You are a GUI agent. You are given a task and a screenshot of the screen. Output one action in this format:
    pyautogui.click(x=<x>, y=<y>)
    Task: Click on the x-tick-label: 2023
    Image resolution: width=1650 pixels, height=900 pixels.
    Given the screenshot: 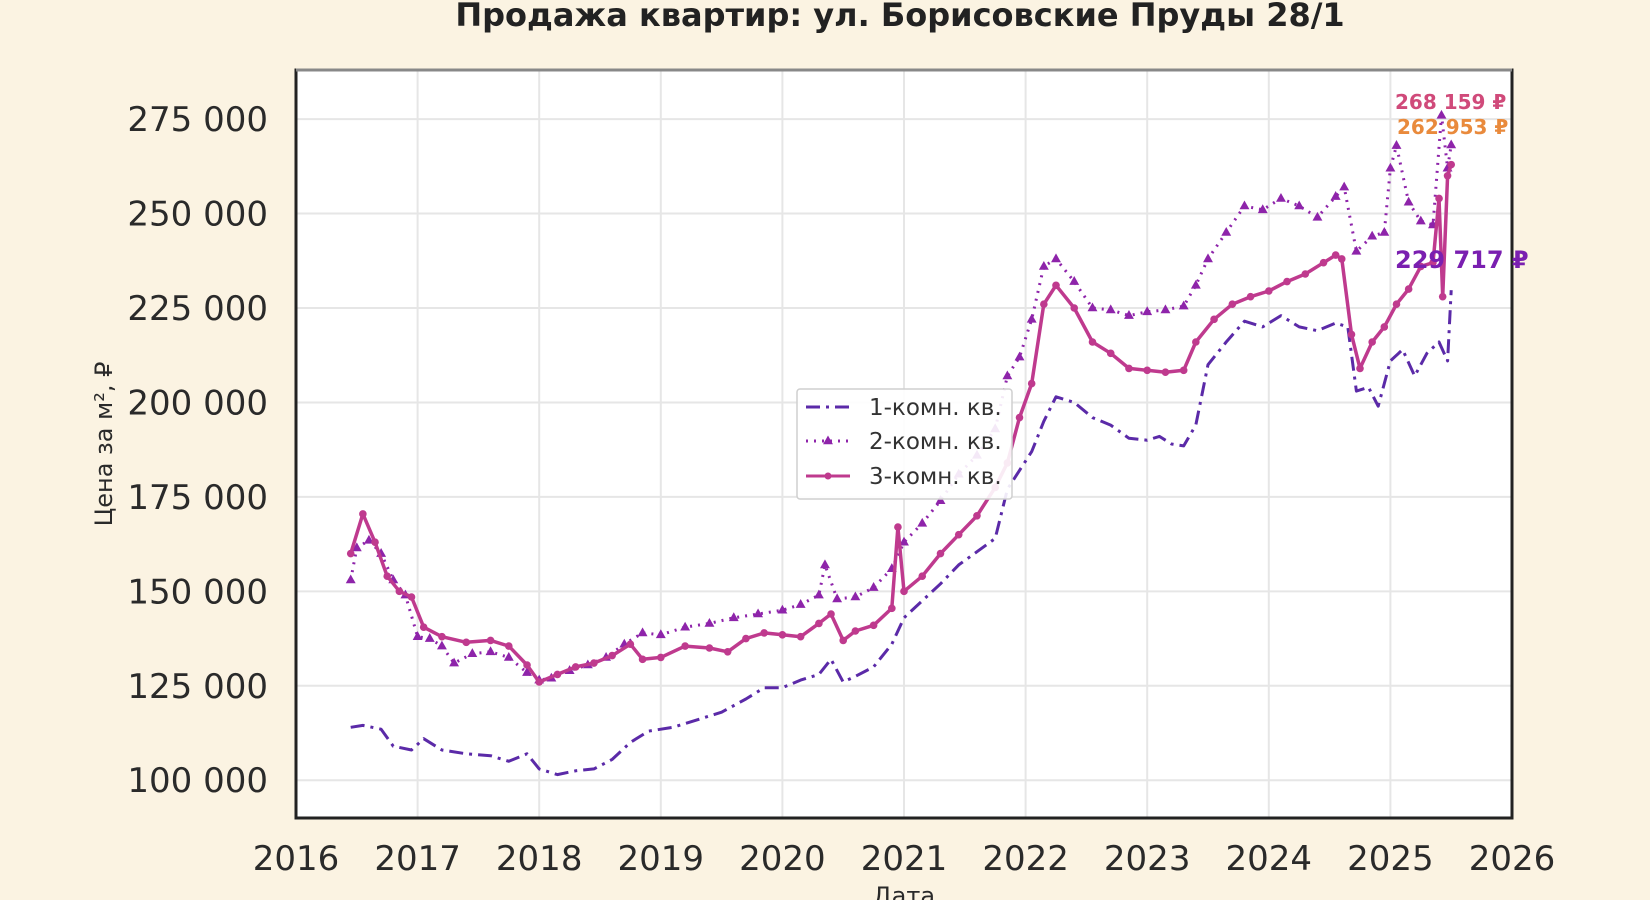 What is the action you would take?
    pyautogui.click(x=1147, y=859)
    